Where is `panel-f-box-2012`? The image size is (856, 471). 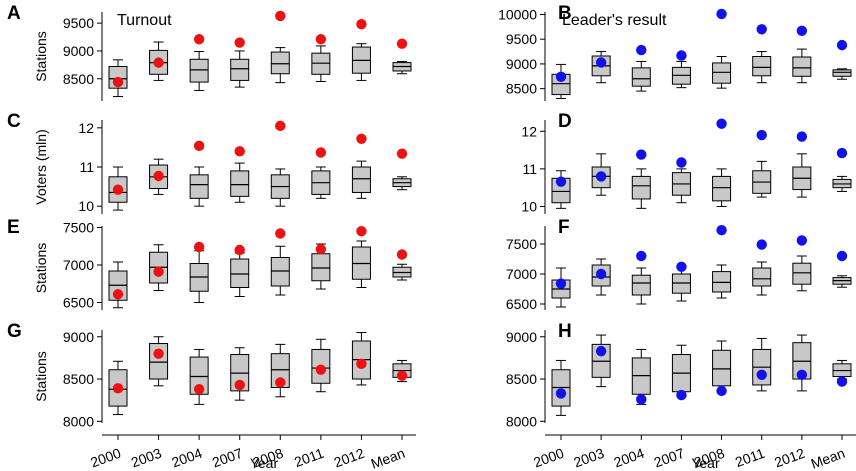
panel-f-box-2012 is located at coordinates (802, 273).